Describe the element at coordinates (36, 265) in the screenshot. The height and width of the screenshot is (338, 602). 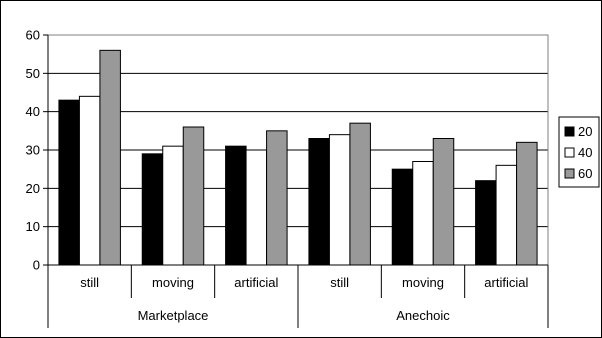
I see `y-tick-label: 0` at that location.